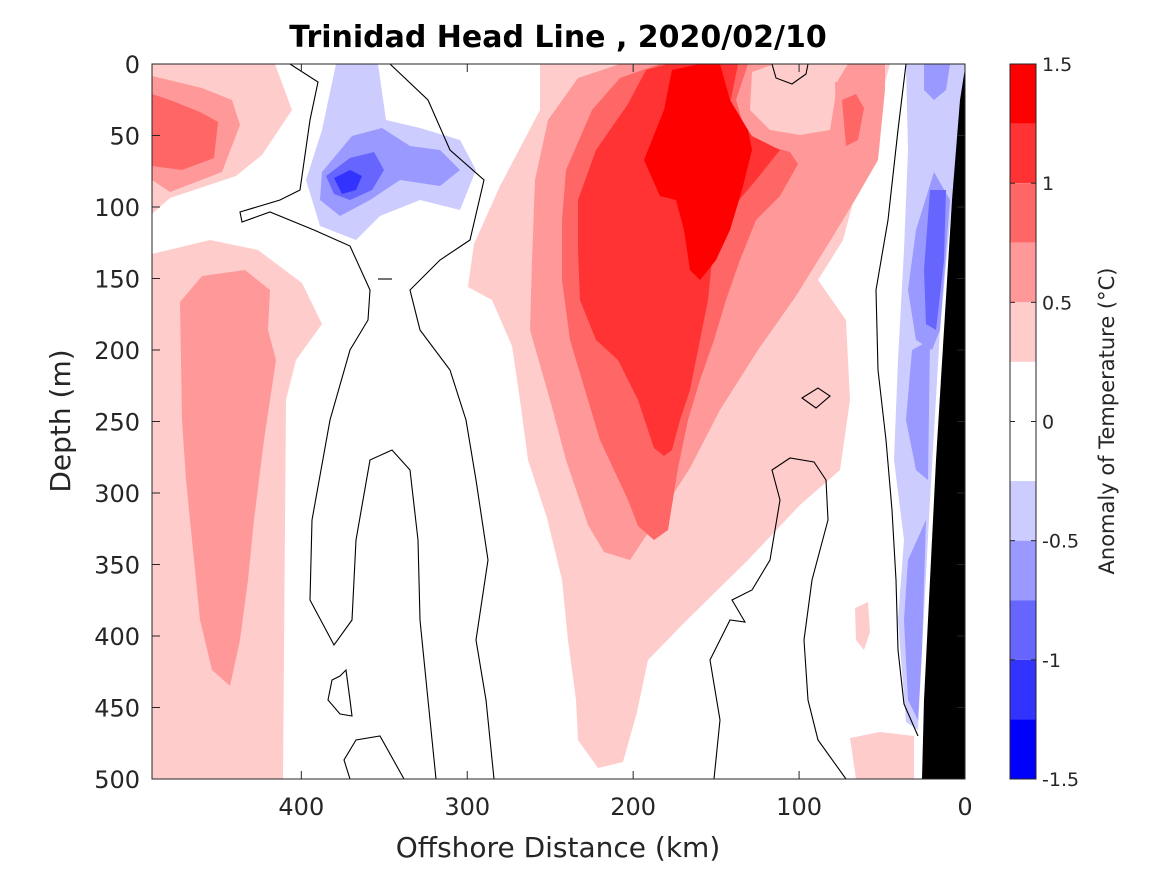 Image resolution: width=1167 pixels, height=875 pixels. Describe the element at coordinates (943, 423) in the screenshot. I see `bathymetry` at that location.